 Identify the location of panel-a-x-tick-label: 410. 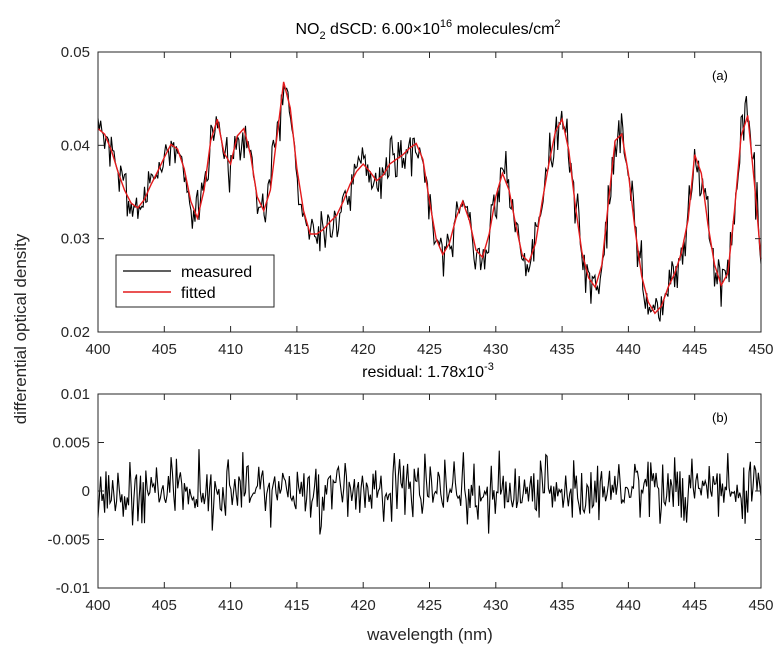
(230, 349).